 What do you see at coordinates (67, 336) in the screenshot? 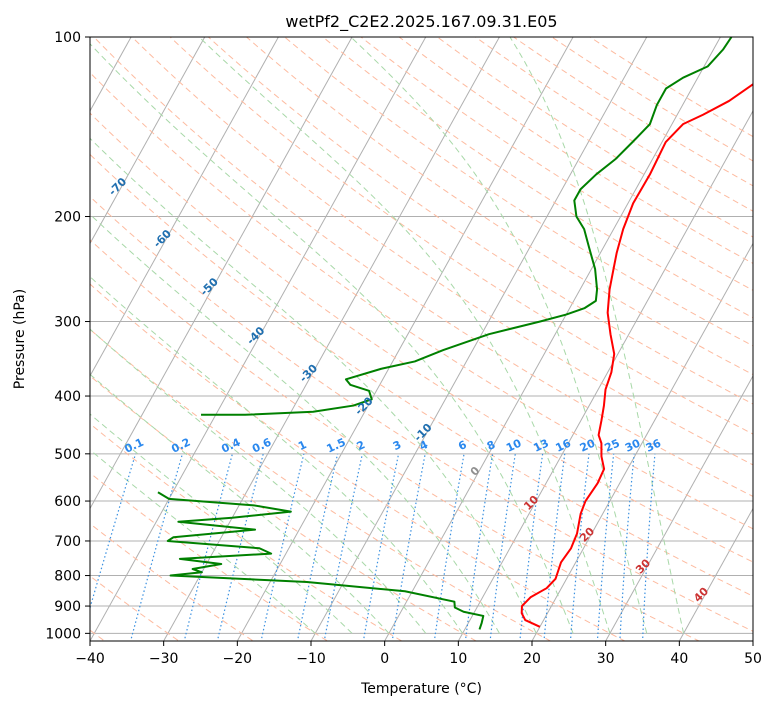
I see `y-axis: 100 200 300 400 500 600 700 800 900 1000` at bounding box center [67, 336].